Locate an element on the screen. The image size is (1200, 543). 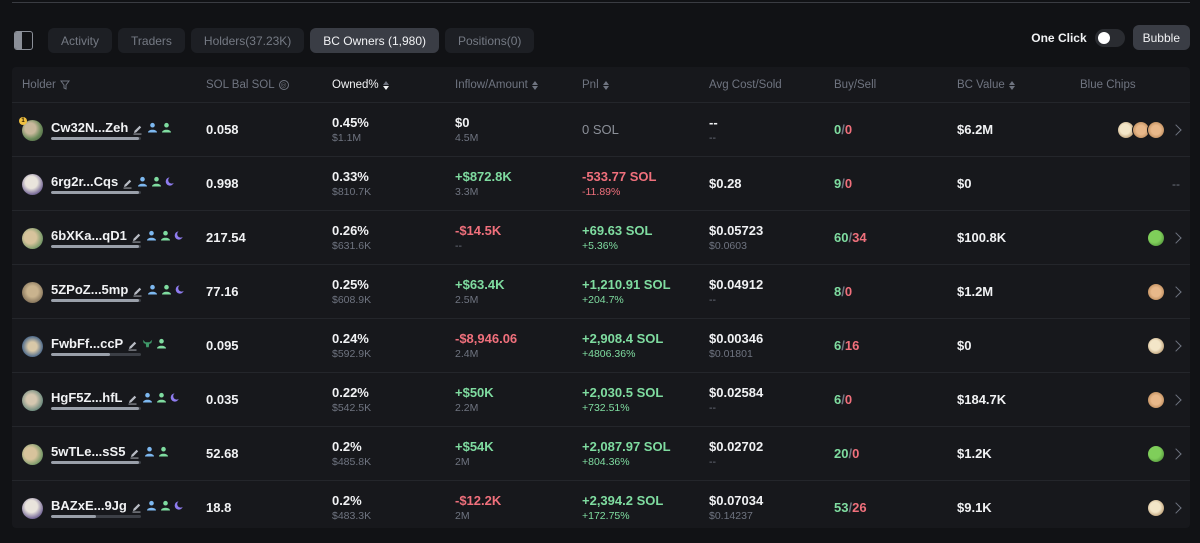
holder-address: FwbFf...ccP is located at coordinates (87, 343).